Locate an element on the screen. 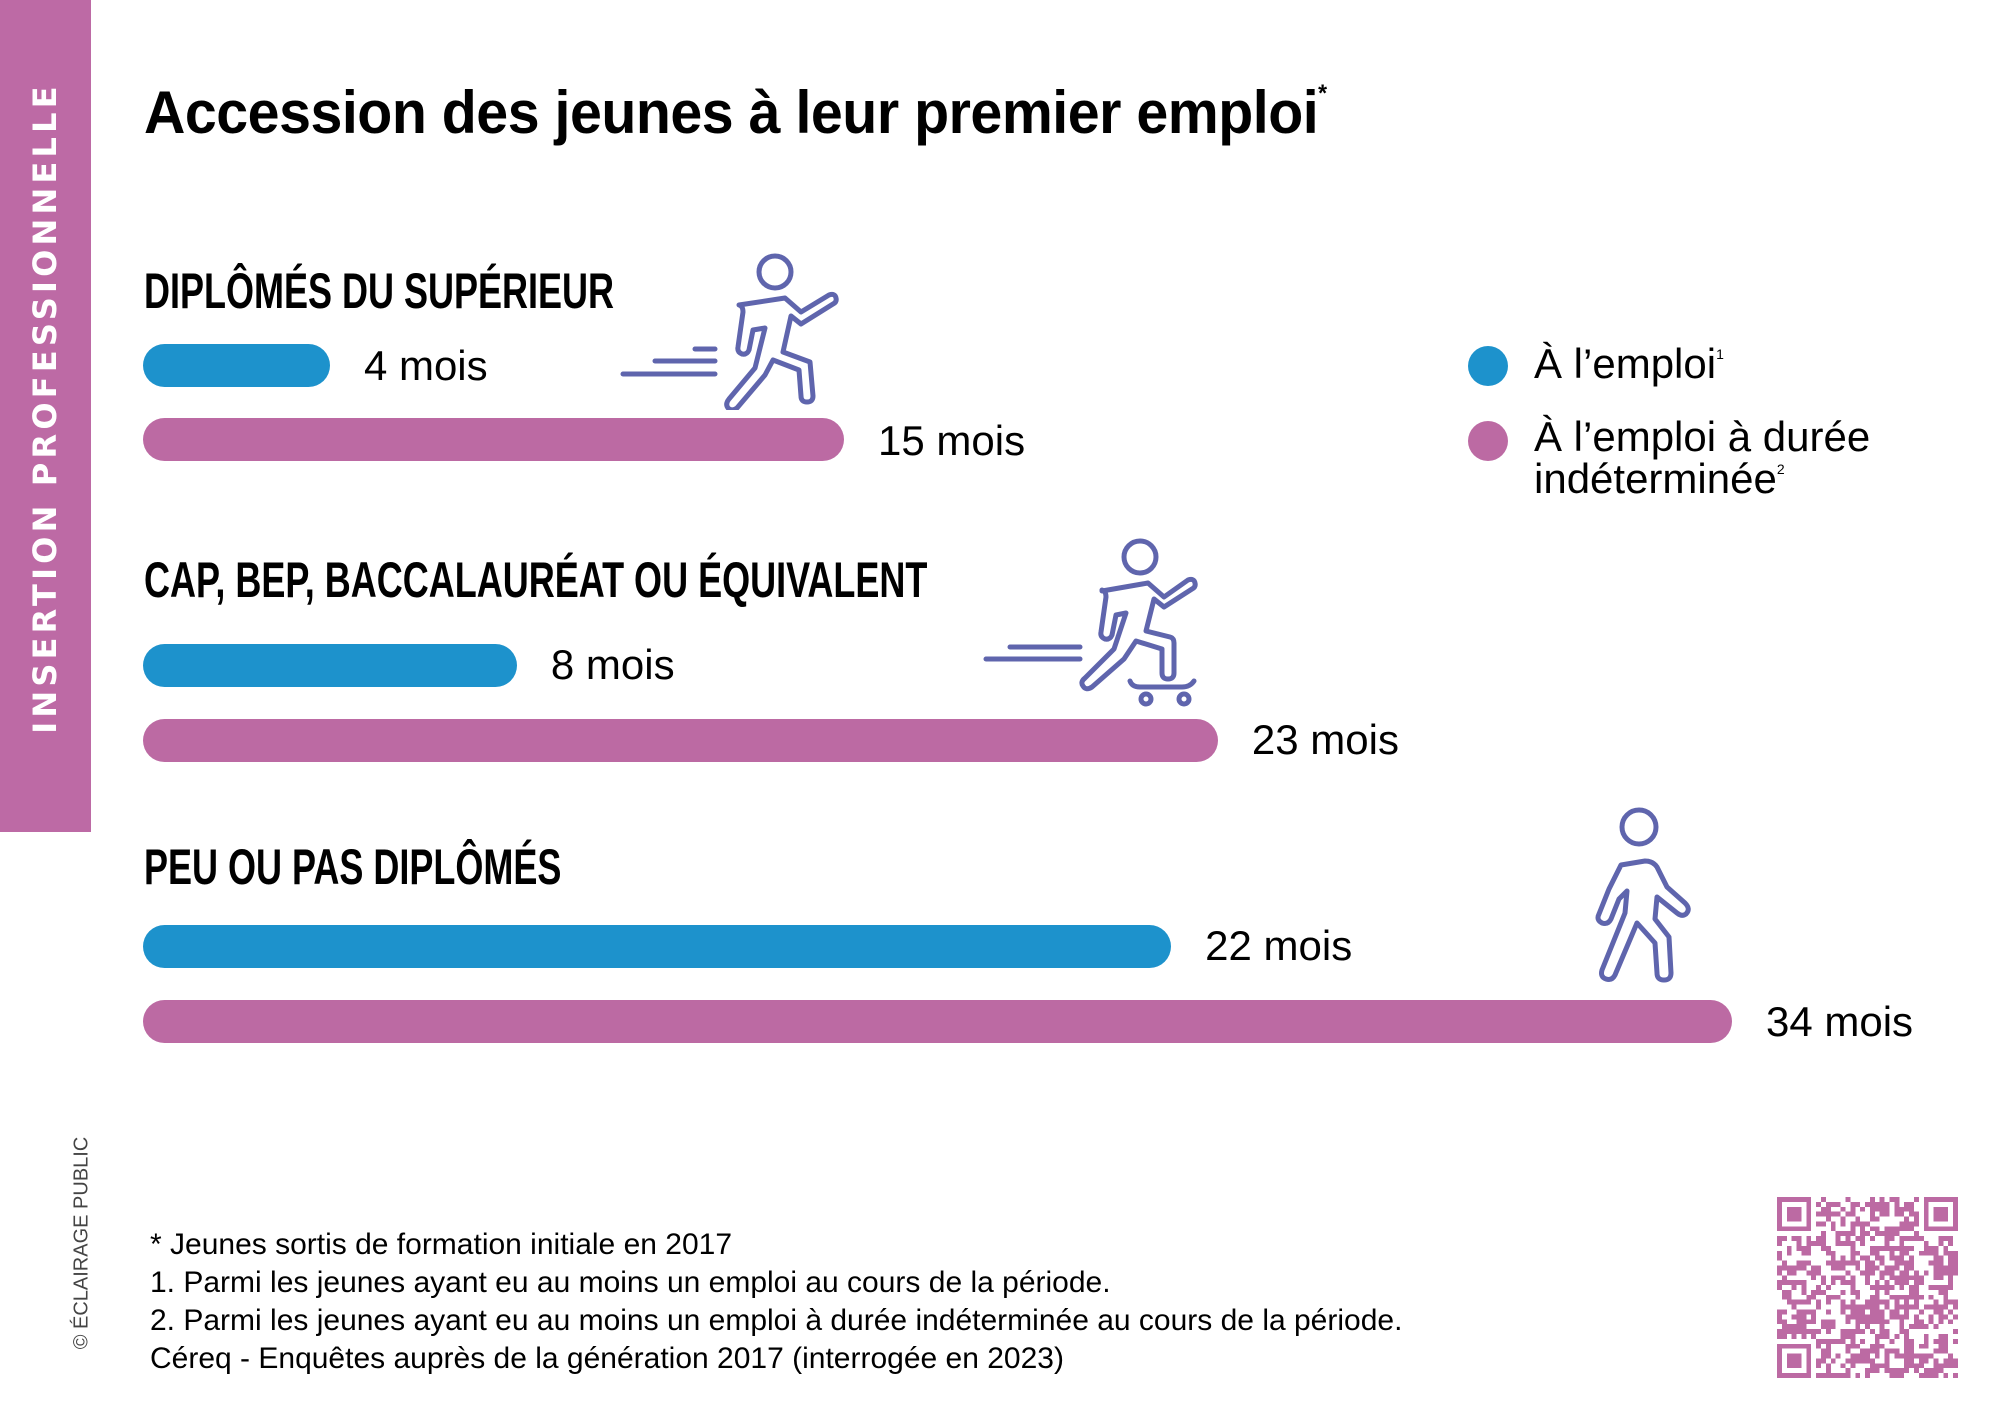 Image resolution: width=2000 pixels, height=1418 pixels. bar-edi-cap-bep-bac is located at coordinates (680, 740).